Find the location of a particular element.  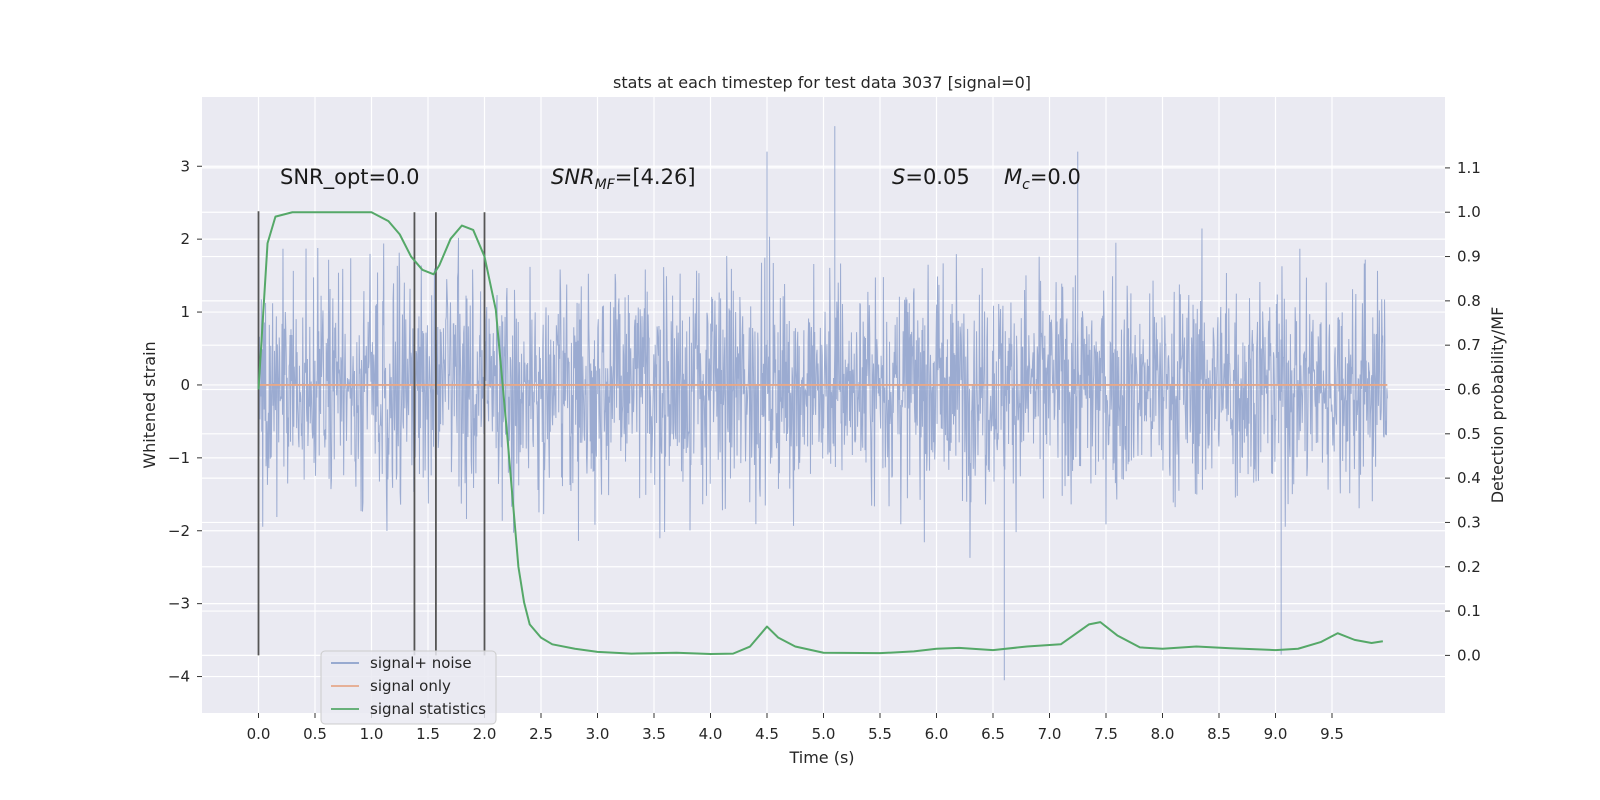

y-tick-label: −2 is located at coordinates (179, 531).